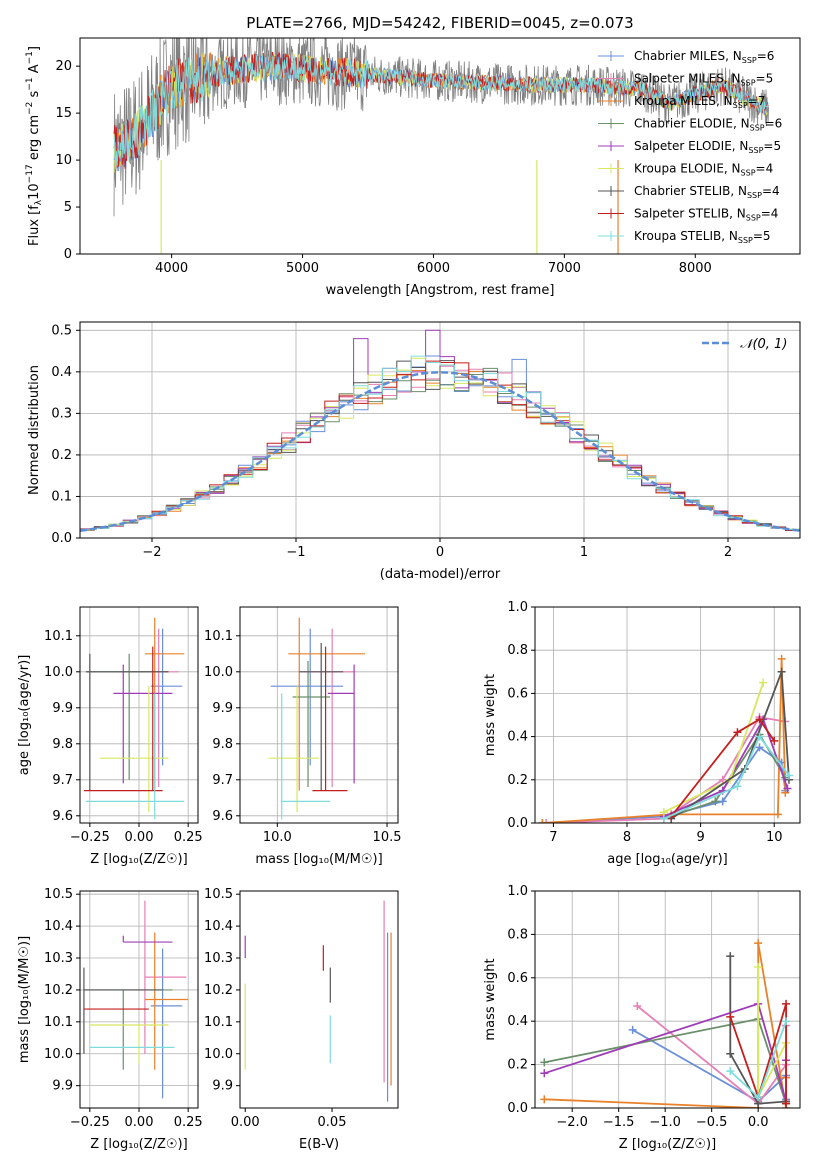  I want to click on p8-y-tick-label: 0.8, so click(517, 934).